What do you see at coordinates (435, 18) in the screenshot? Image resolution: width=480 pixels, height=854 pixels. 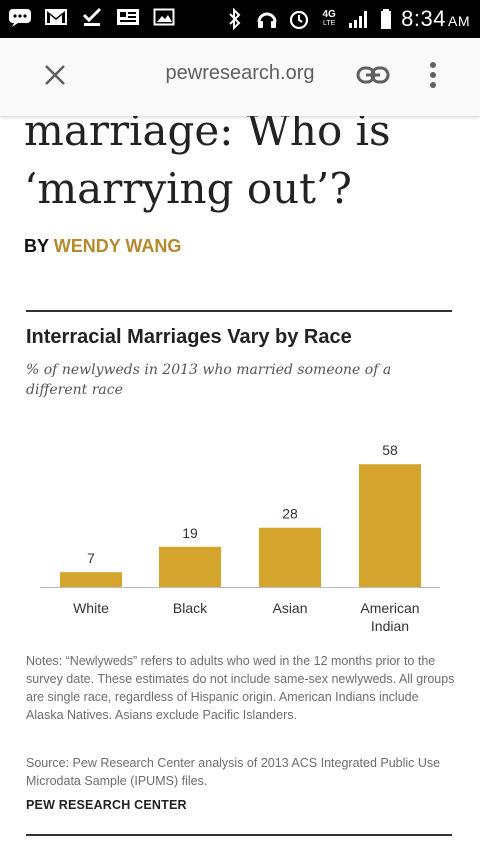 I see `clock: 8:34 AM` at bounding box center [435, 18].